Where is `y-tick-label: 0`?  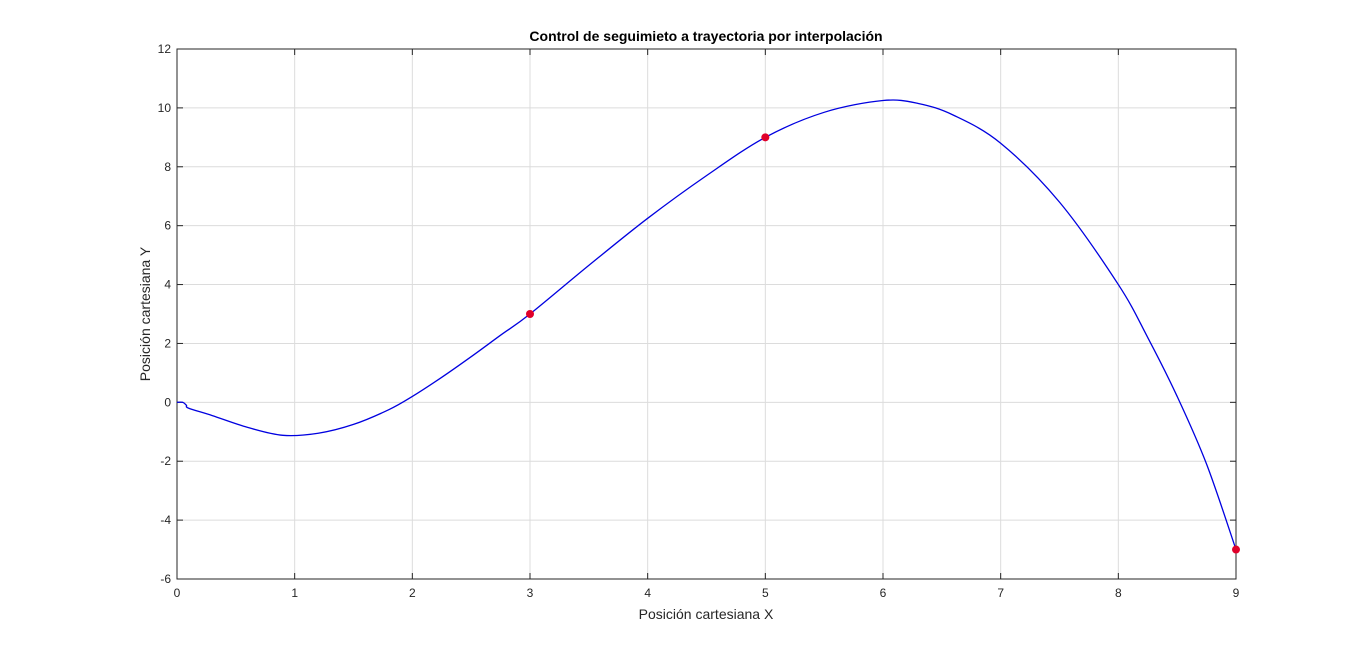 y-tick-label: 0 is located at coordinates (167, 402).